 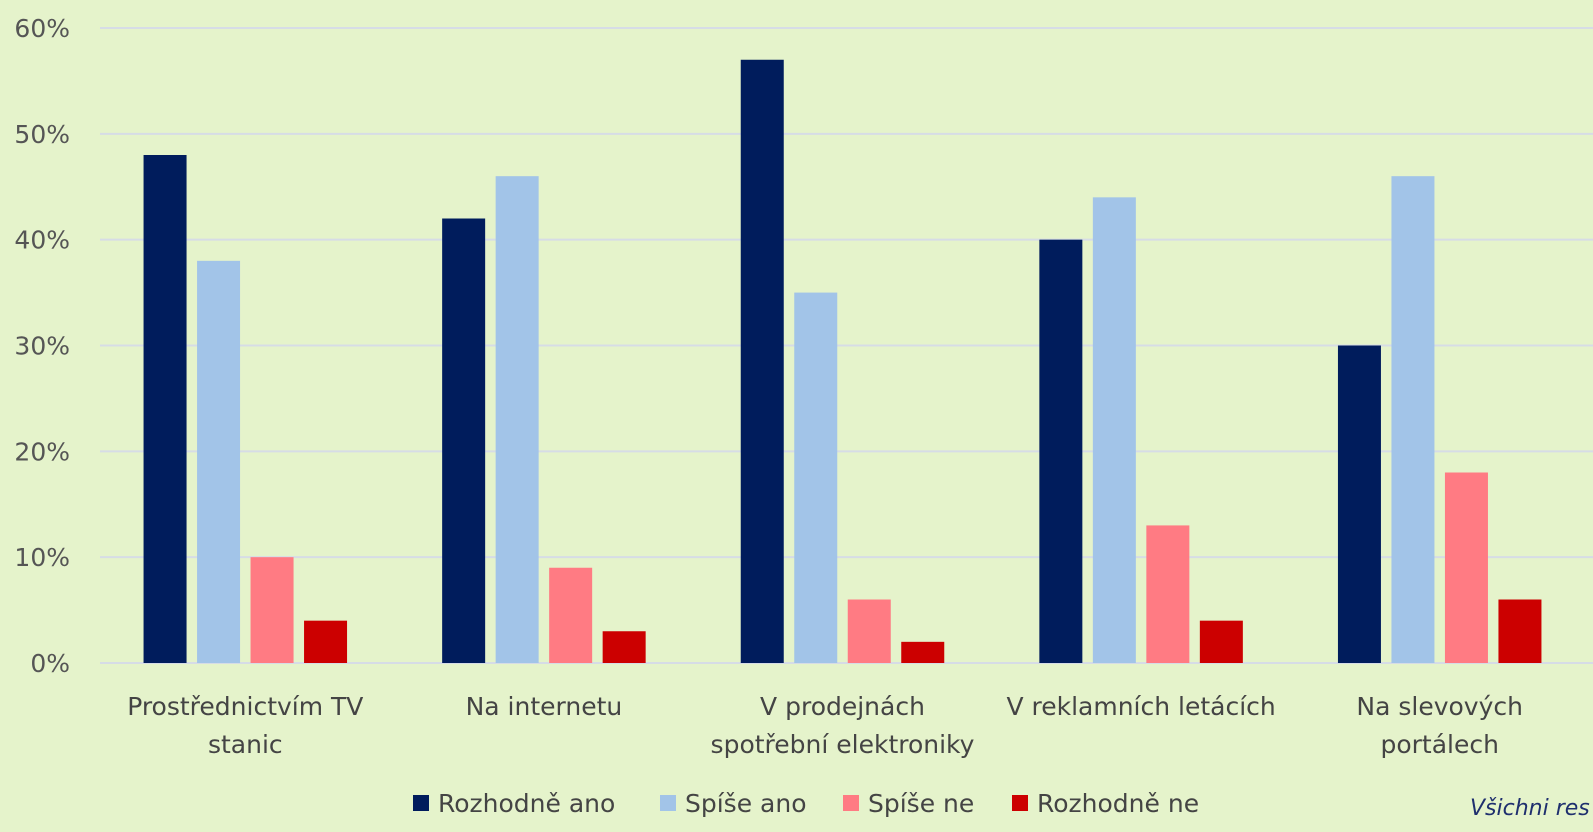 What do you see at coordinates (42, 451) in the screenshot?
I see `y-tick-label: 20%` at bounding box center [42, 451].